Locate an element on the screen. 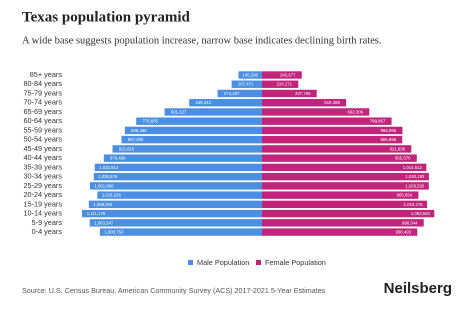 This screenshot has height=316, width=474. legend-label: Male Population is located at coordinates (223, 262).